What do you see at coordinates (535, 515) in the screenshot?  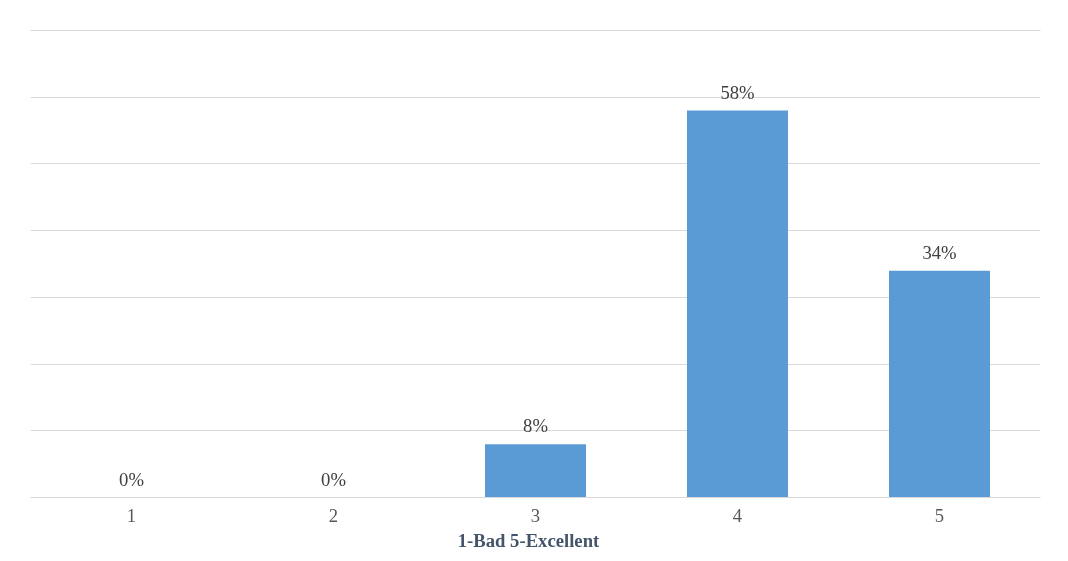 I see `x-tick-label: 3` at bounding box center [535, 515].